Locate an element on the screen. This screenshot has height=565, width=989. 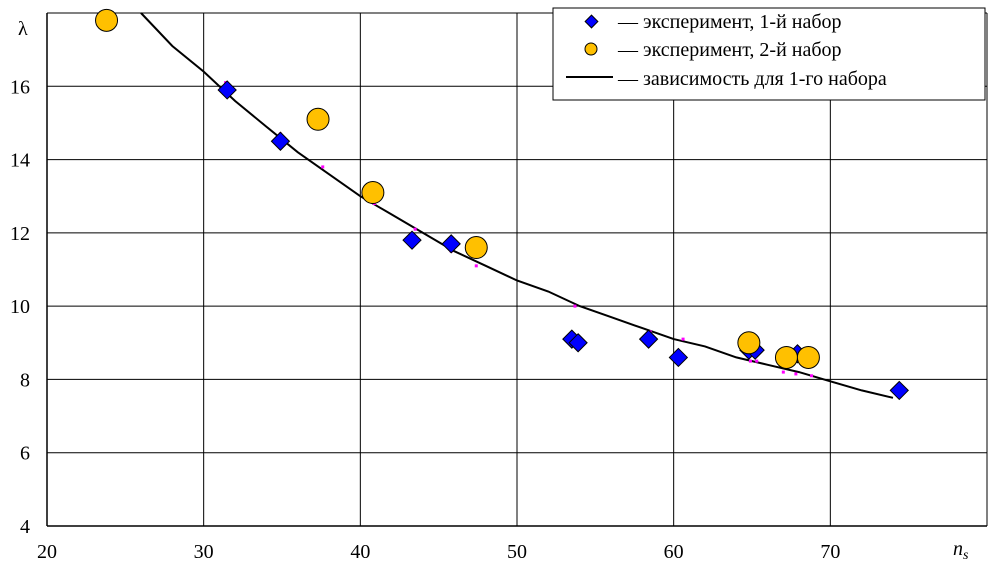
x-tick-label: 60 is located at coordinates (674, 552).